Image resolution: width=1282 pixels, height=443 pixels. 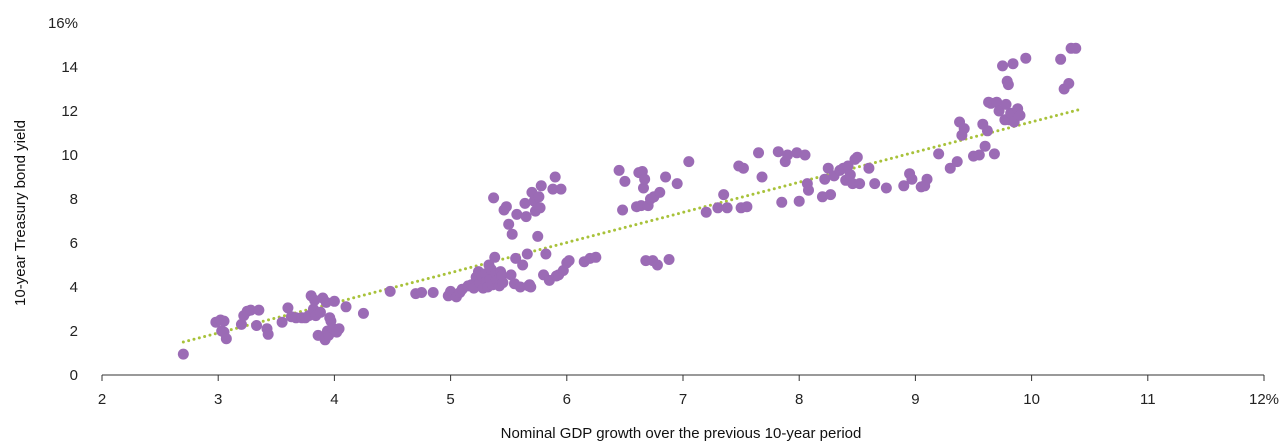 I want to click on y-tick-label: 2, so click(x=74, y=331).